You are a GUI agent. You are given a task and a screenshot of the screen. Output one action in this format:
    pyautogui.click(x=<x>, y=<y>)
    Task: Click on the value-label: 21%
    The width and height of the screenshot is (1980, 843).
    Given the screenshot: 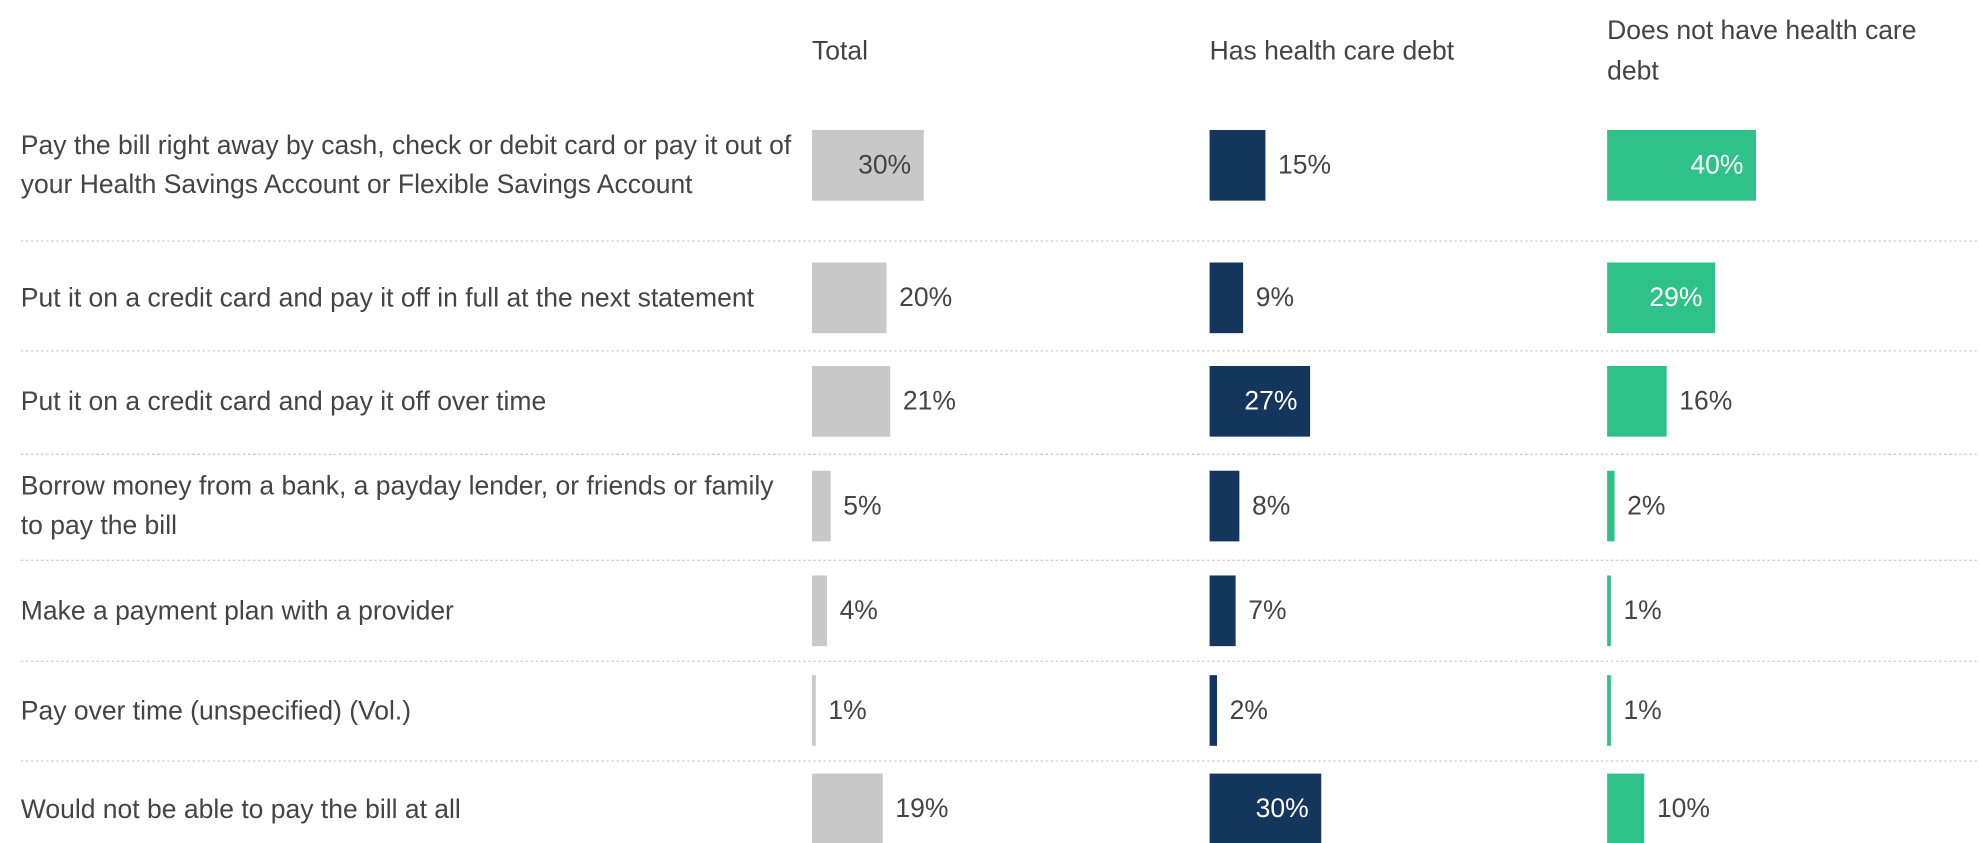 What is the action you would take?
    pyautogui.click(x=929, y=401)
    